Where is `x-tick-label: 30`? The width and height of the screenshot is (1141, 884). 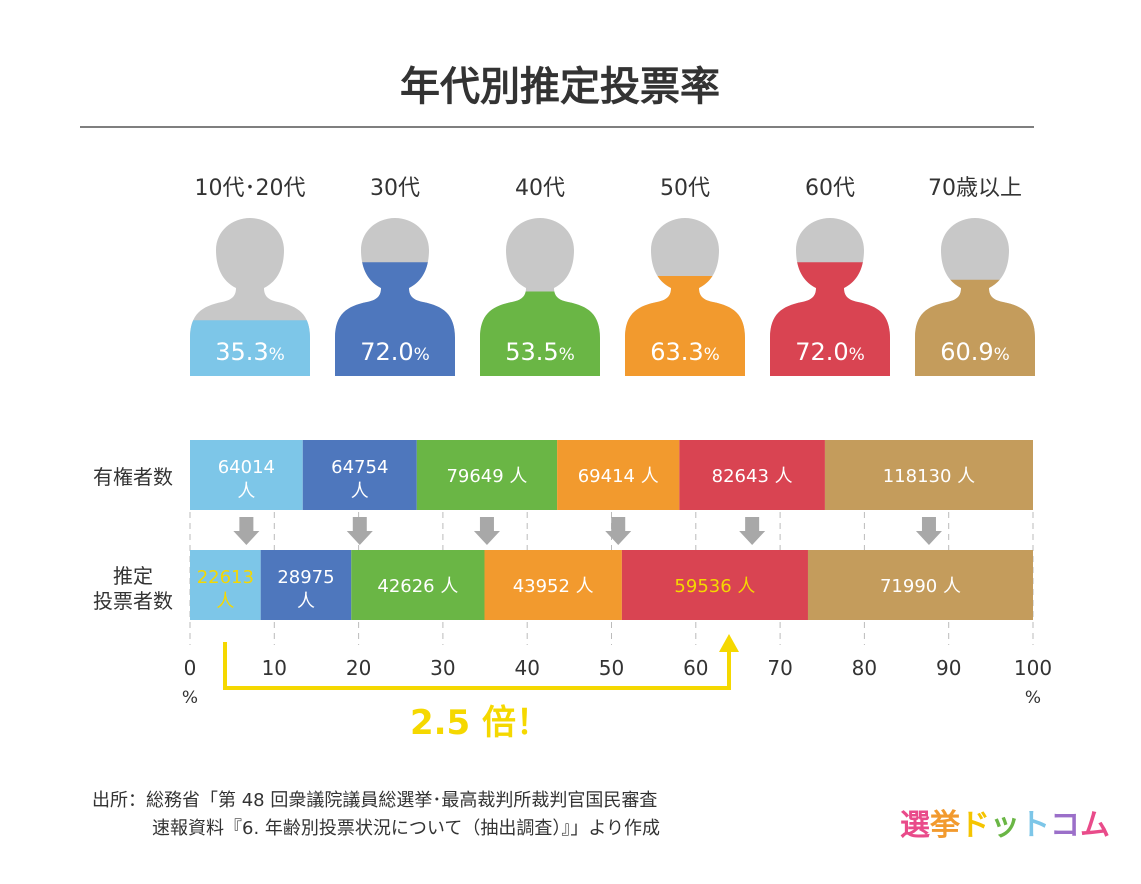
x-tick-label: 30 is located at coordinates (442, 668).